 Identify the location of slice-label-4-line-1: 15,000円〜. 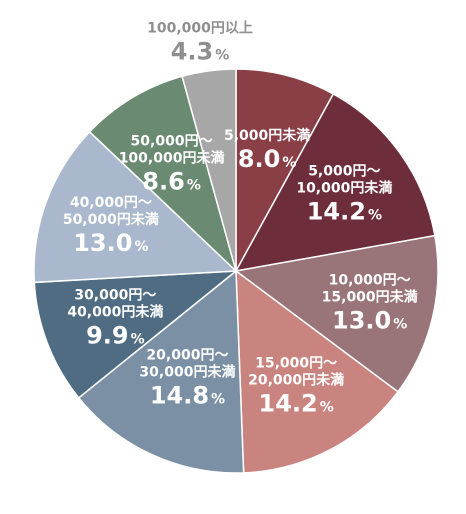
(296, 363).